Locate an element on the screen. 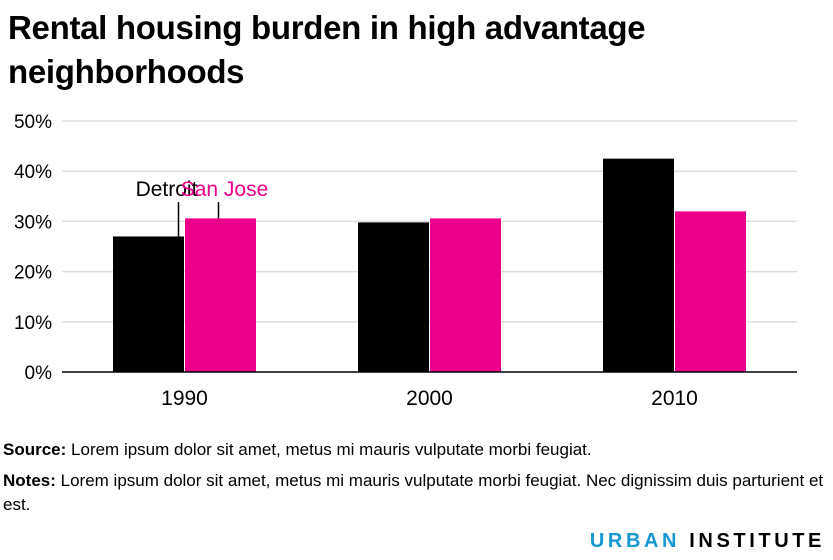 The height and width of the screenshot is (560, 833). urban-institute-logo: URBAN INSTITUTE is located at coordinates (707, 541).